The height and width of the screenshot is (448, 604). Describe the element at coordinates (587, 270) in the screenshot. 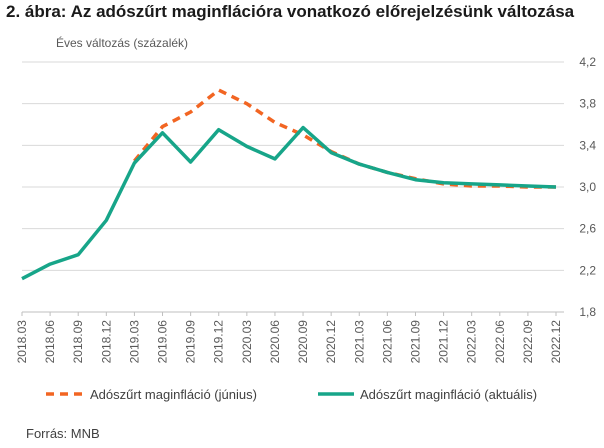

I see `y-tick-label: 2,2` at that location.